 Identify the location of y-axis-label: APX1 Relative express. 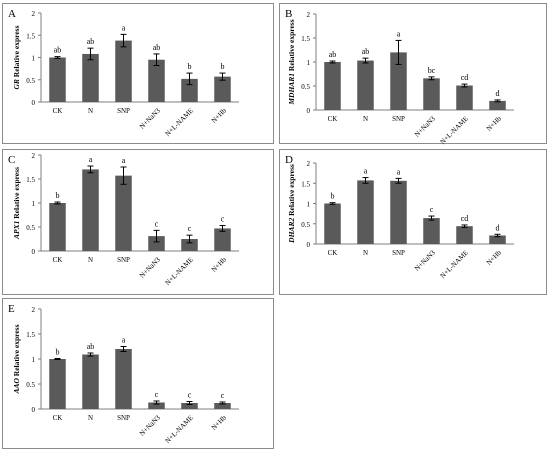
(16, 203).